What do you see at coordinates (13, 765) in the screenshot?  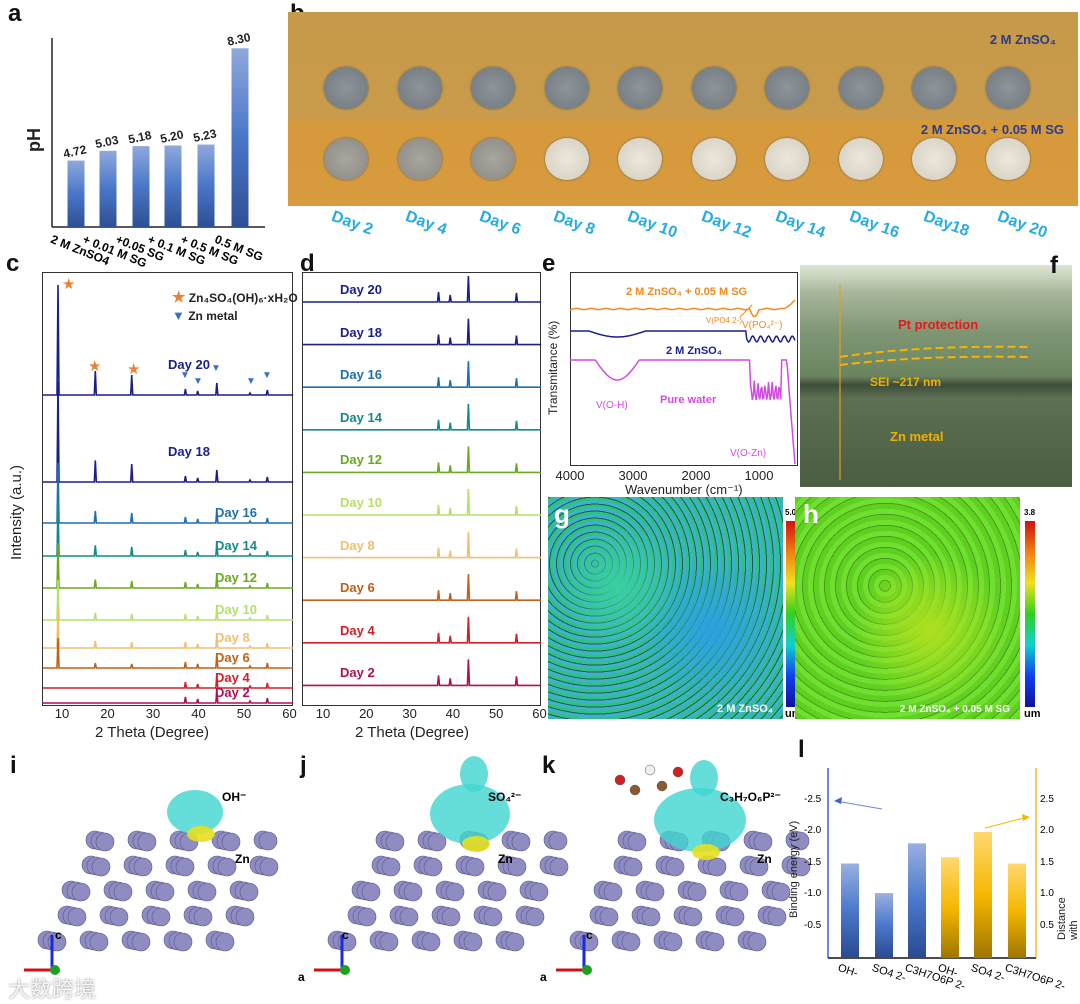 I see `panel-label-i: i` at bounding box center [13, 765].